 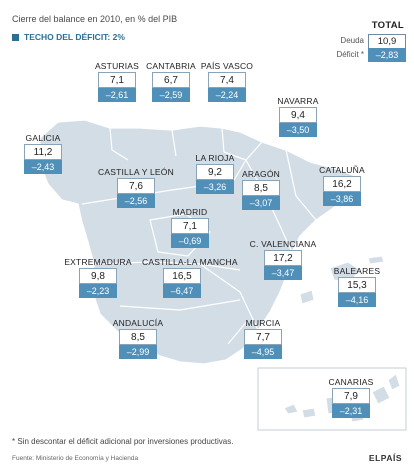 I want to click on region-name: MADRID, so click(x=190, y=212).